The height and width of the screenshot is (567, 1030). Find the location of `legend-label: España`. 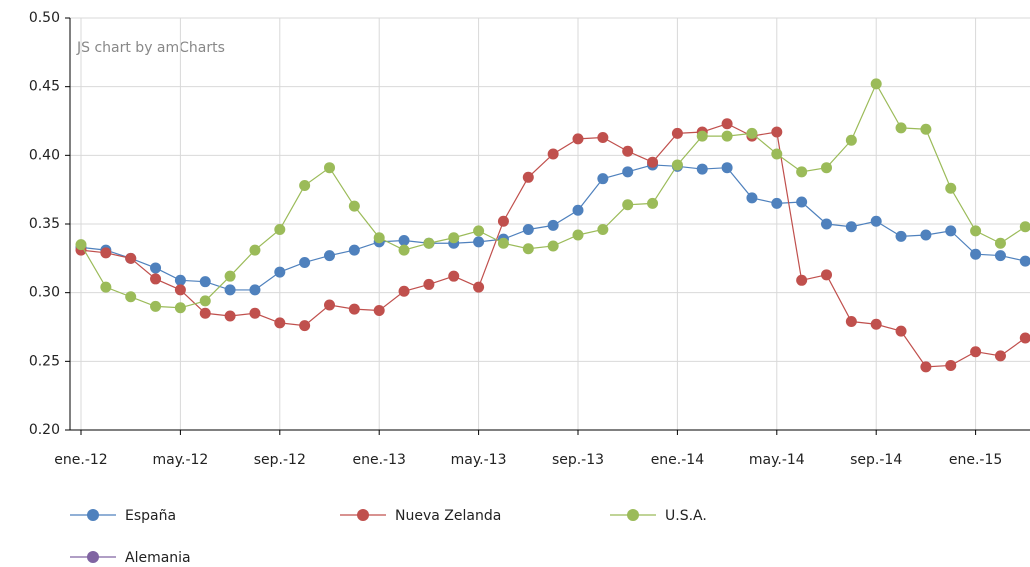

legend-label: España is located at coordinates (150, 516).